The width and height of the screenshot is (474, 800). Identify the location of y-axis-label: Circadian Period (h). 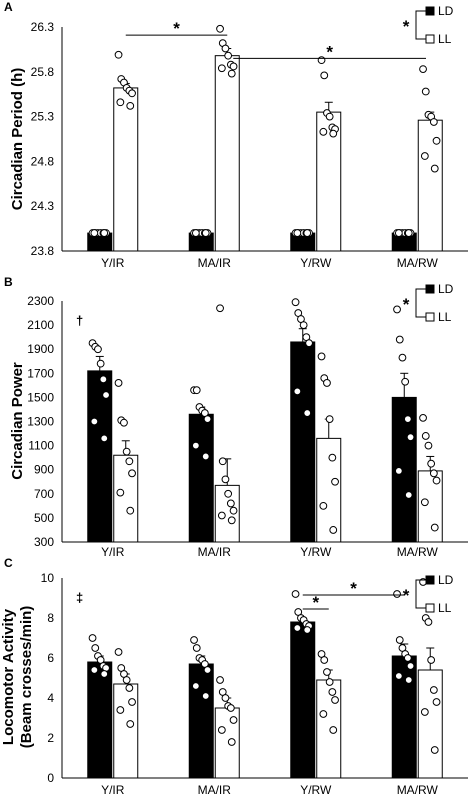
(17, 139).